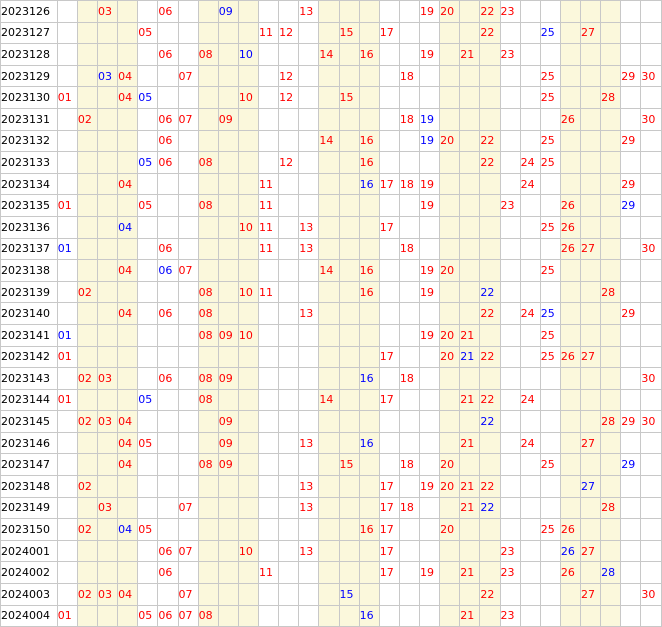 This screenshot has width=662, height=627. What do you see at coordinates (331, 227) in the screenshot?
I see `table-row: 2023136 04 10 11 13 17 25 26` at bounding box center [331, 227].